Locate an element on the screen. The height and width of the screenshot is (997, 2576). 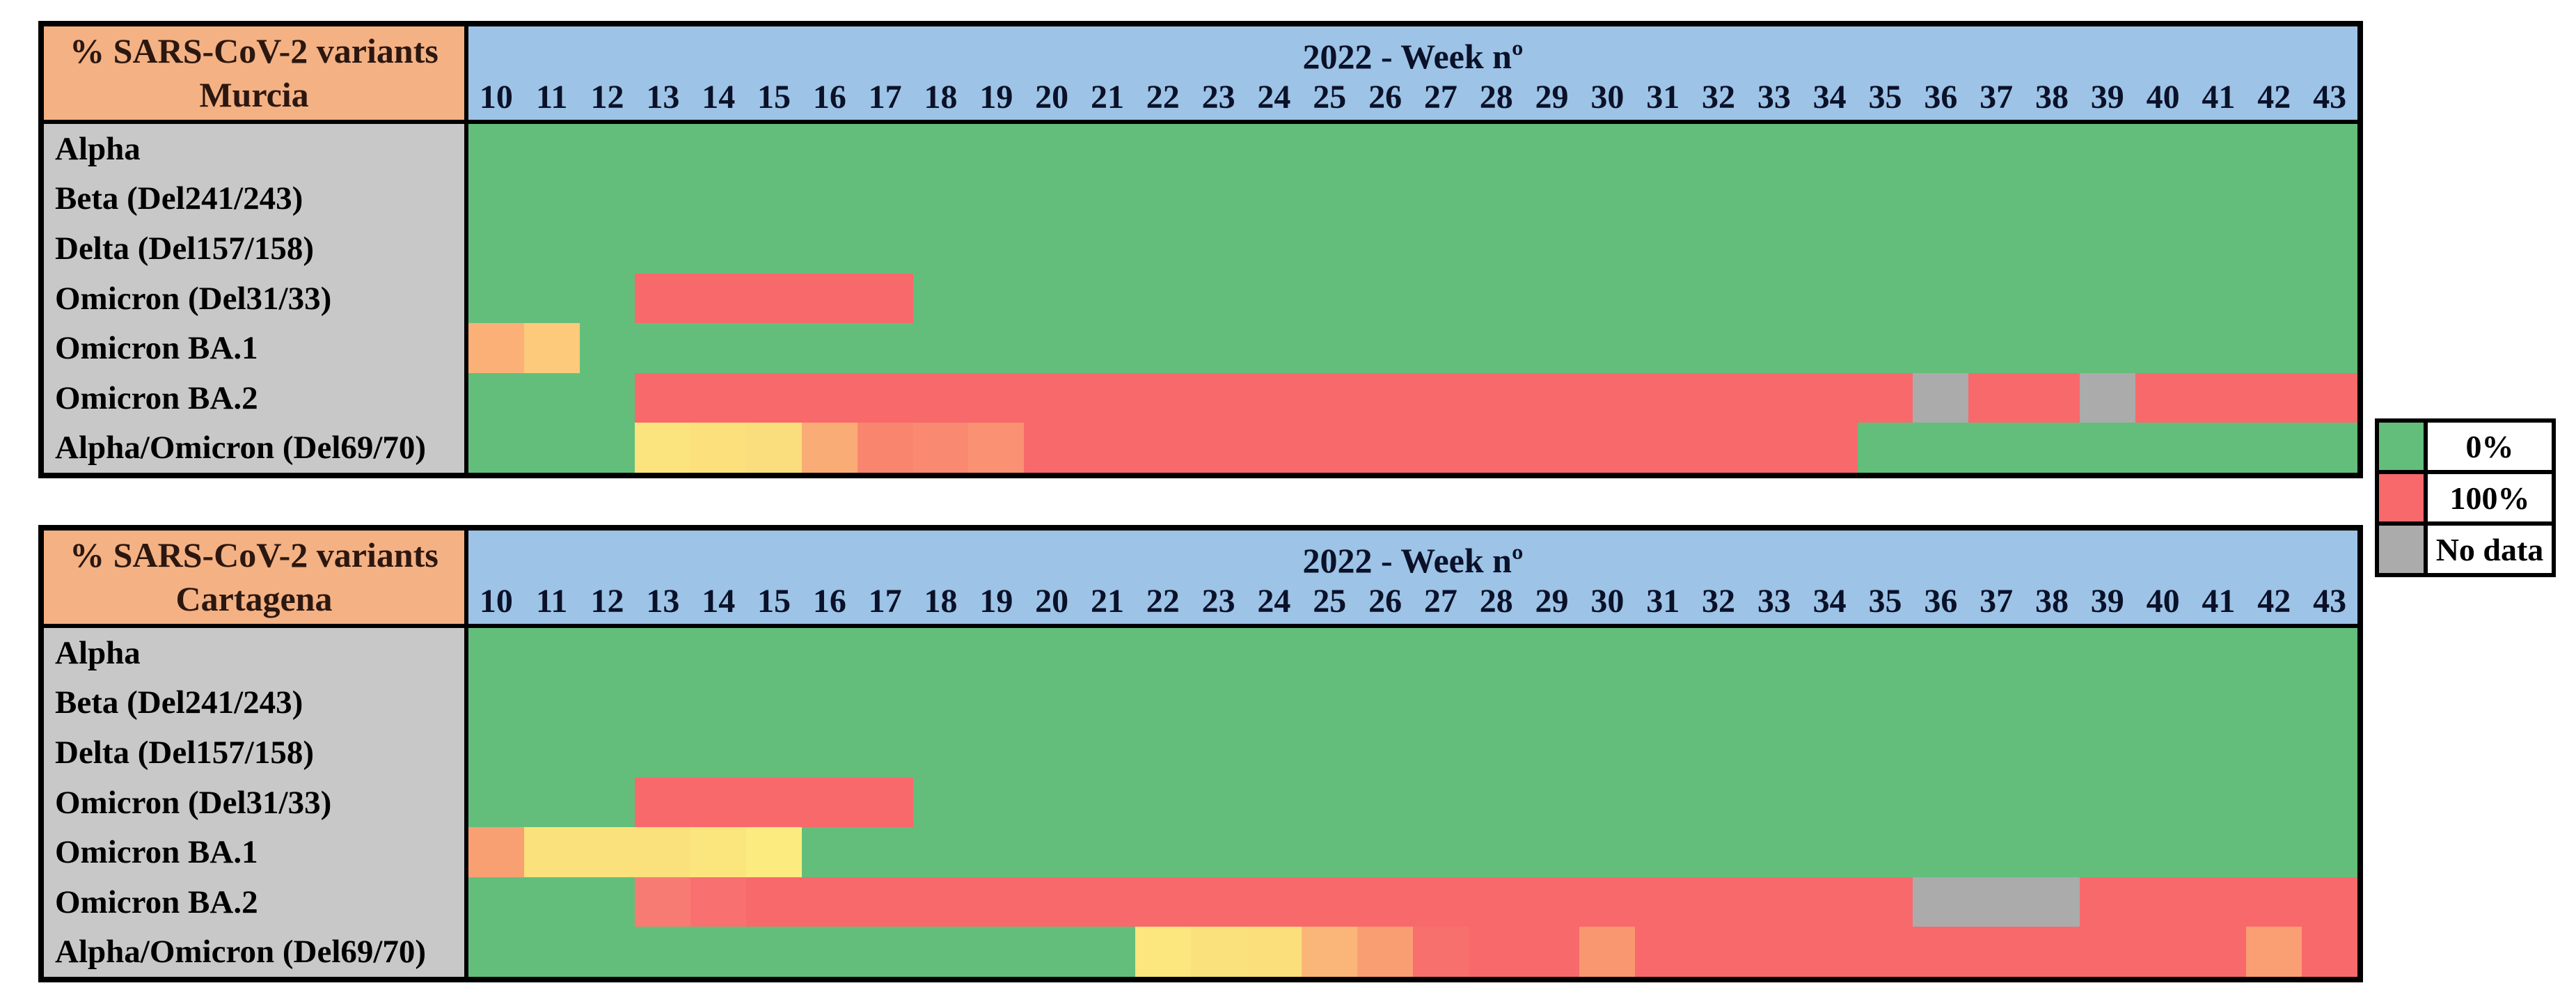
heatmap-cell-alpha-w14 is located at coordinates (718, 149).